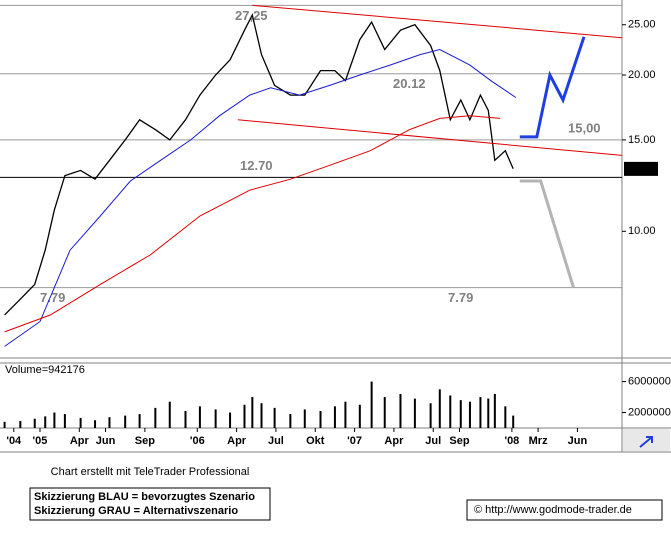 The image size is (671, 537). What do you see at coordinates (354, 441) in the screenshot?
I see `x-tick-label: '07` at bounding box center [354, 441].